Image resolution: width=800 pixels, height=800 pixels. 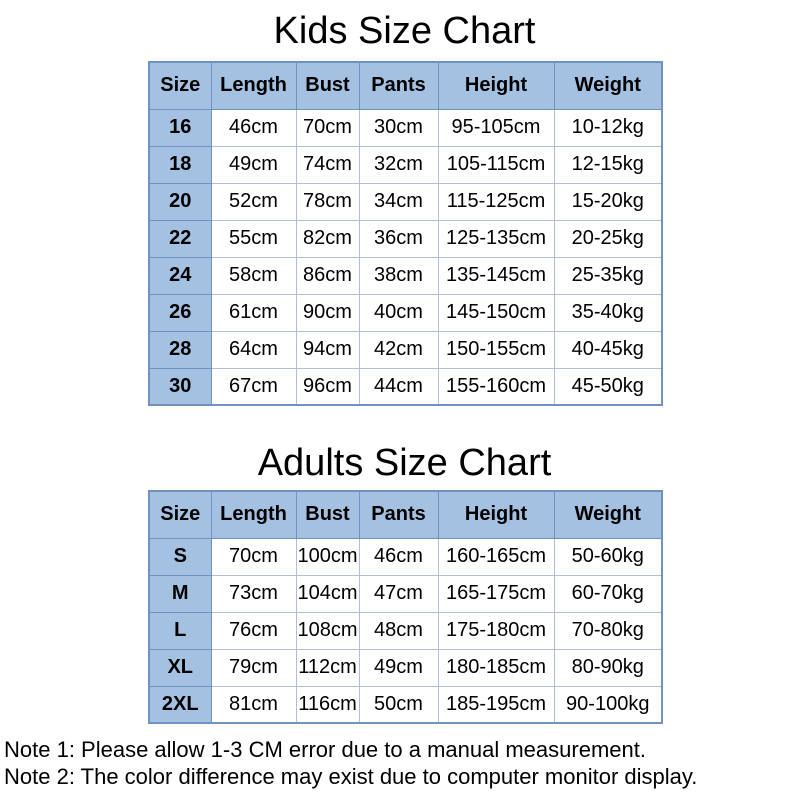 I want to click on measurement-cell: 175-180cm, so click(x=496, y=630).